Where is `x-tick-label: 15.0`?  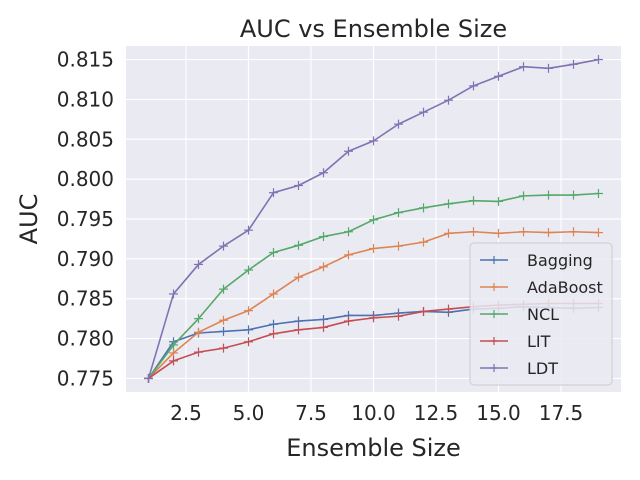
x-tick-label: 15.0 is located at coordinates (498, 413).